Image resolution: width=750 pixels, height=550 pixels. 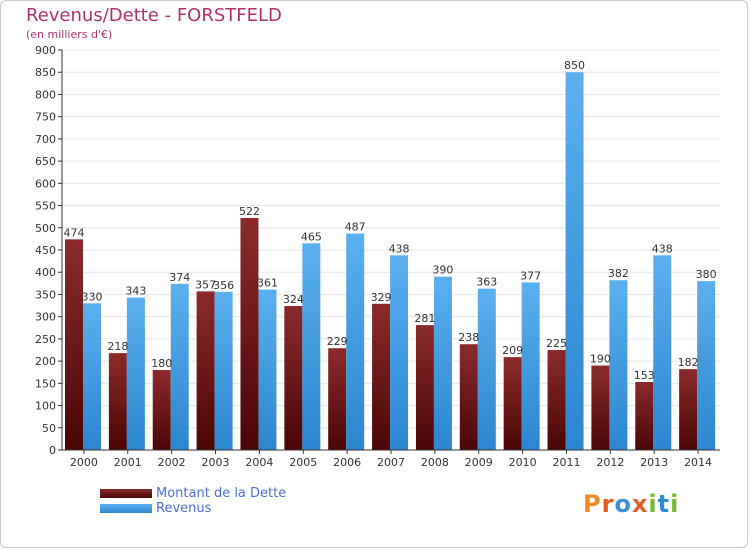 I want to click on x-tick-label: 2009, so click(x=479, y=462).